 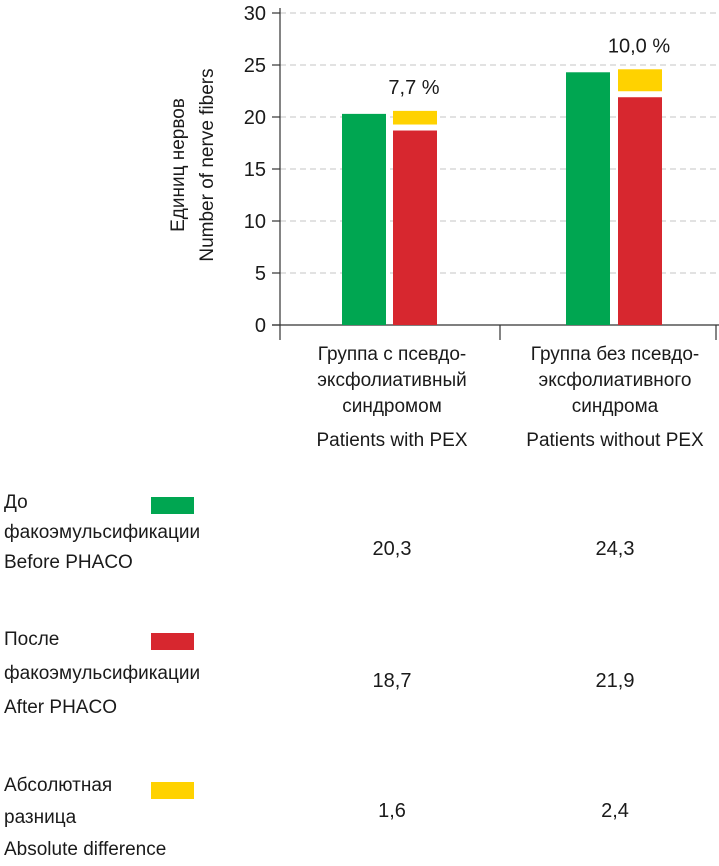 I want to click on category-line: эксфолиативного, so click(x=615, y=380).